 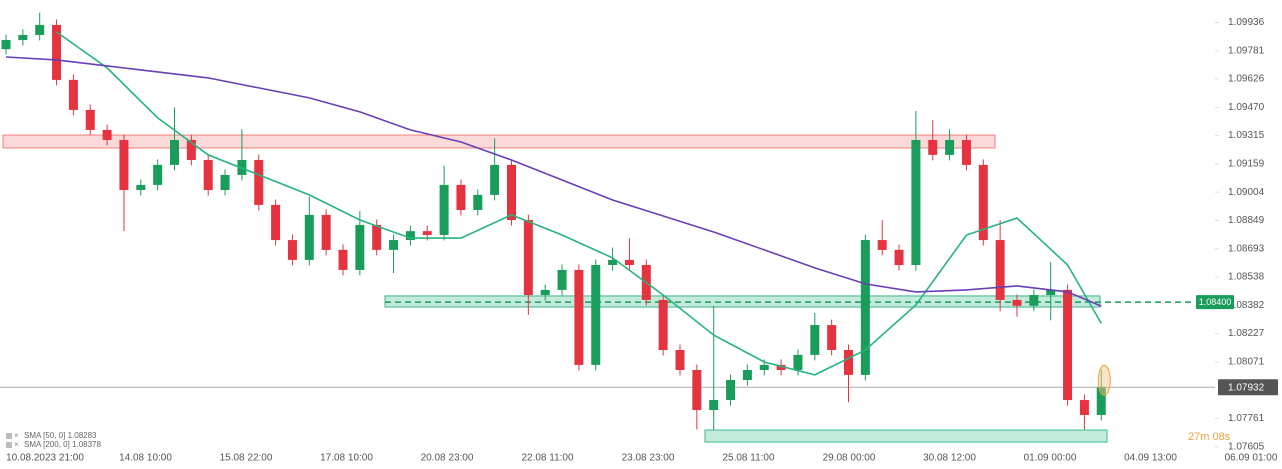 I want to click on y-tick-label: 1.09315, so click(x=1246, y=135).